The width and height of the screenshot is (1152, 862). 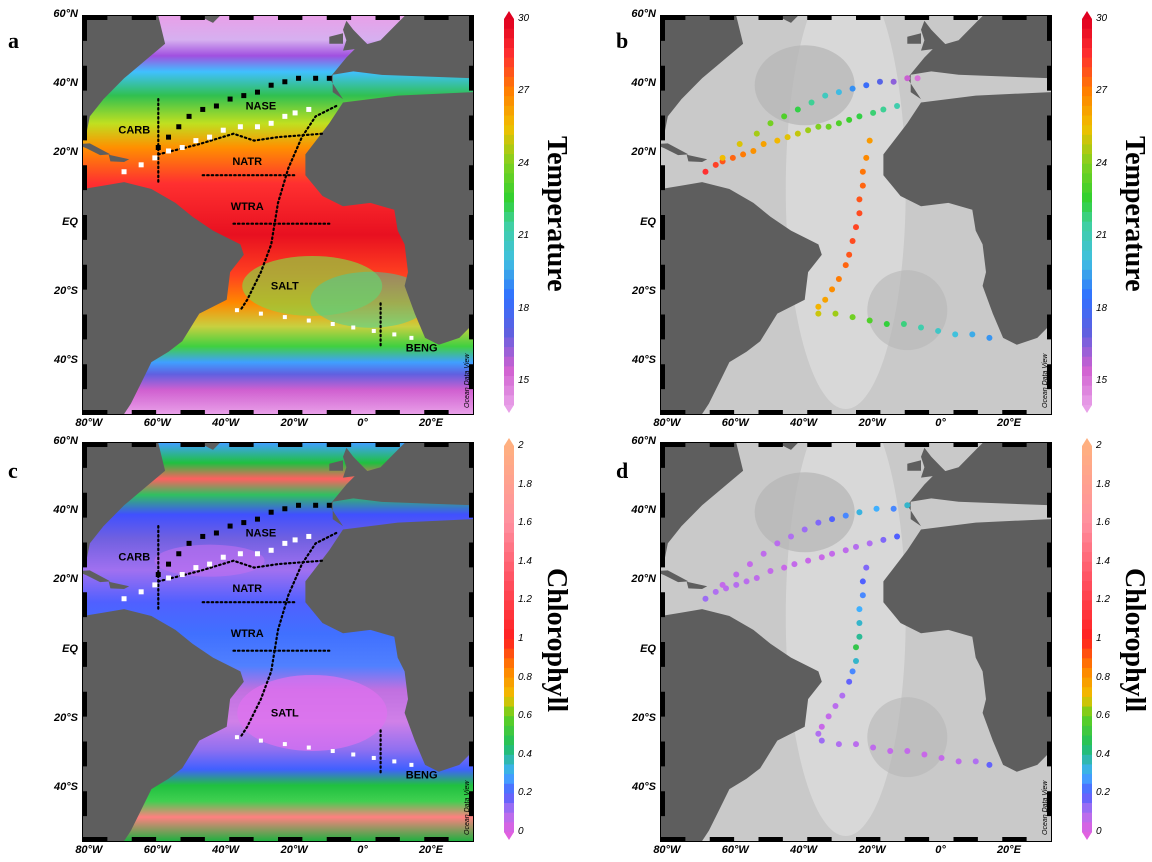 What do you see at coordinates (285, 286) in the screenshot?
I see `region-label-salt: SALT` at bounding box center [285, 286].